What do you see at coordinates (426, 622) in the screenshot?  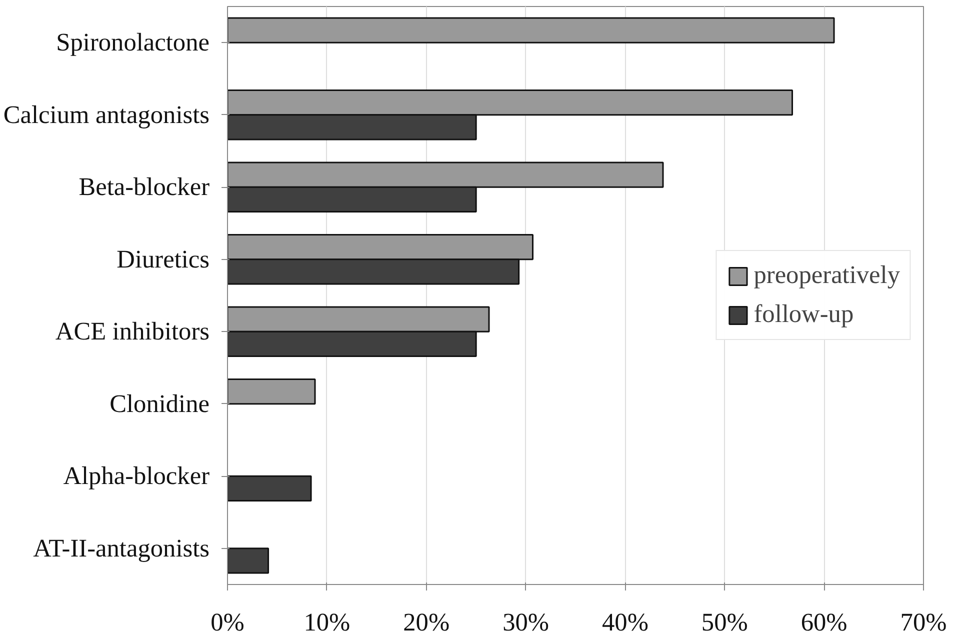 I see `x-tick-label: 20%` at bounding box center [426, 622].